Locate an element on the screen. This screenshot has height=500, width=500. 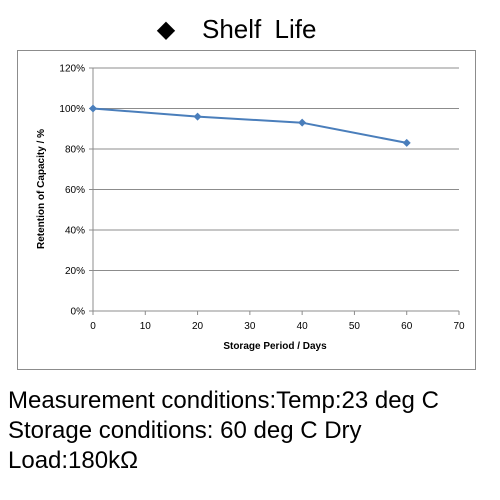
x-tick-label: 40 is located at coordinates (303, 326).